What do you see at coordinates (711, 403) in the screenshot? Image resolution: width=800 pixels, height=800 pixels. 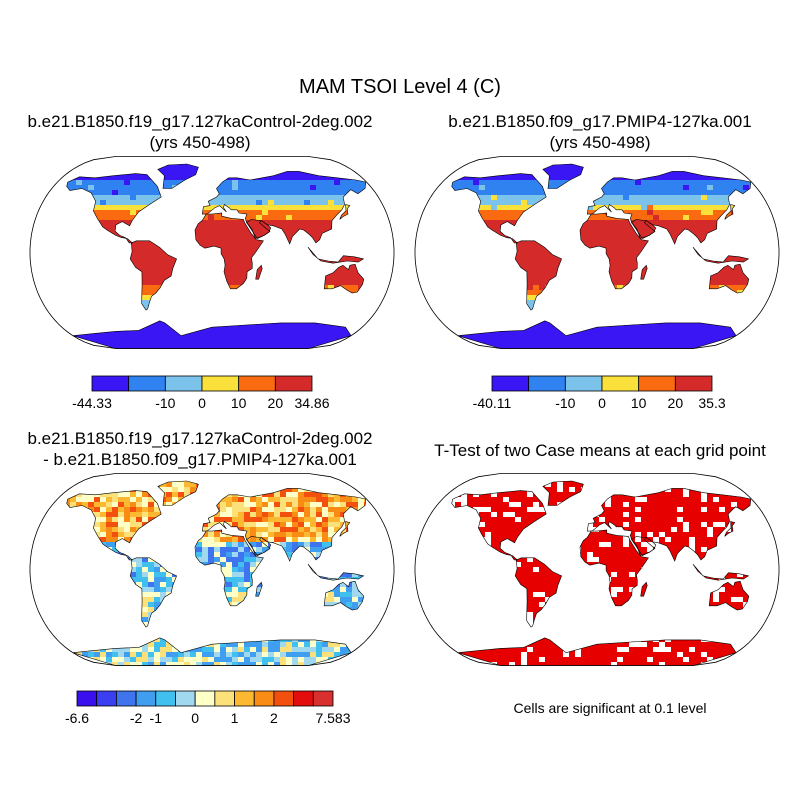 I see `colorbar-label-5: 35.3` at bounding box center [711, 403].